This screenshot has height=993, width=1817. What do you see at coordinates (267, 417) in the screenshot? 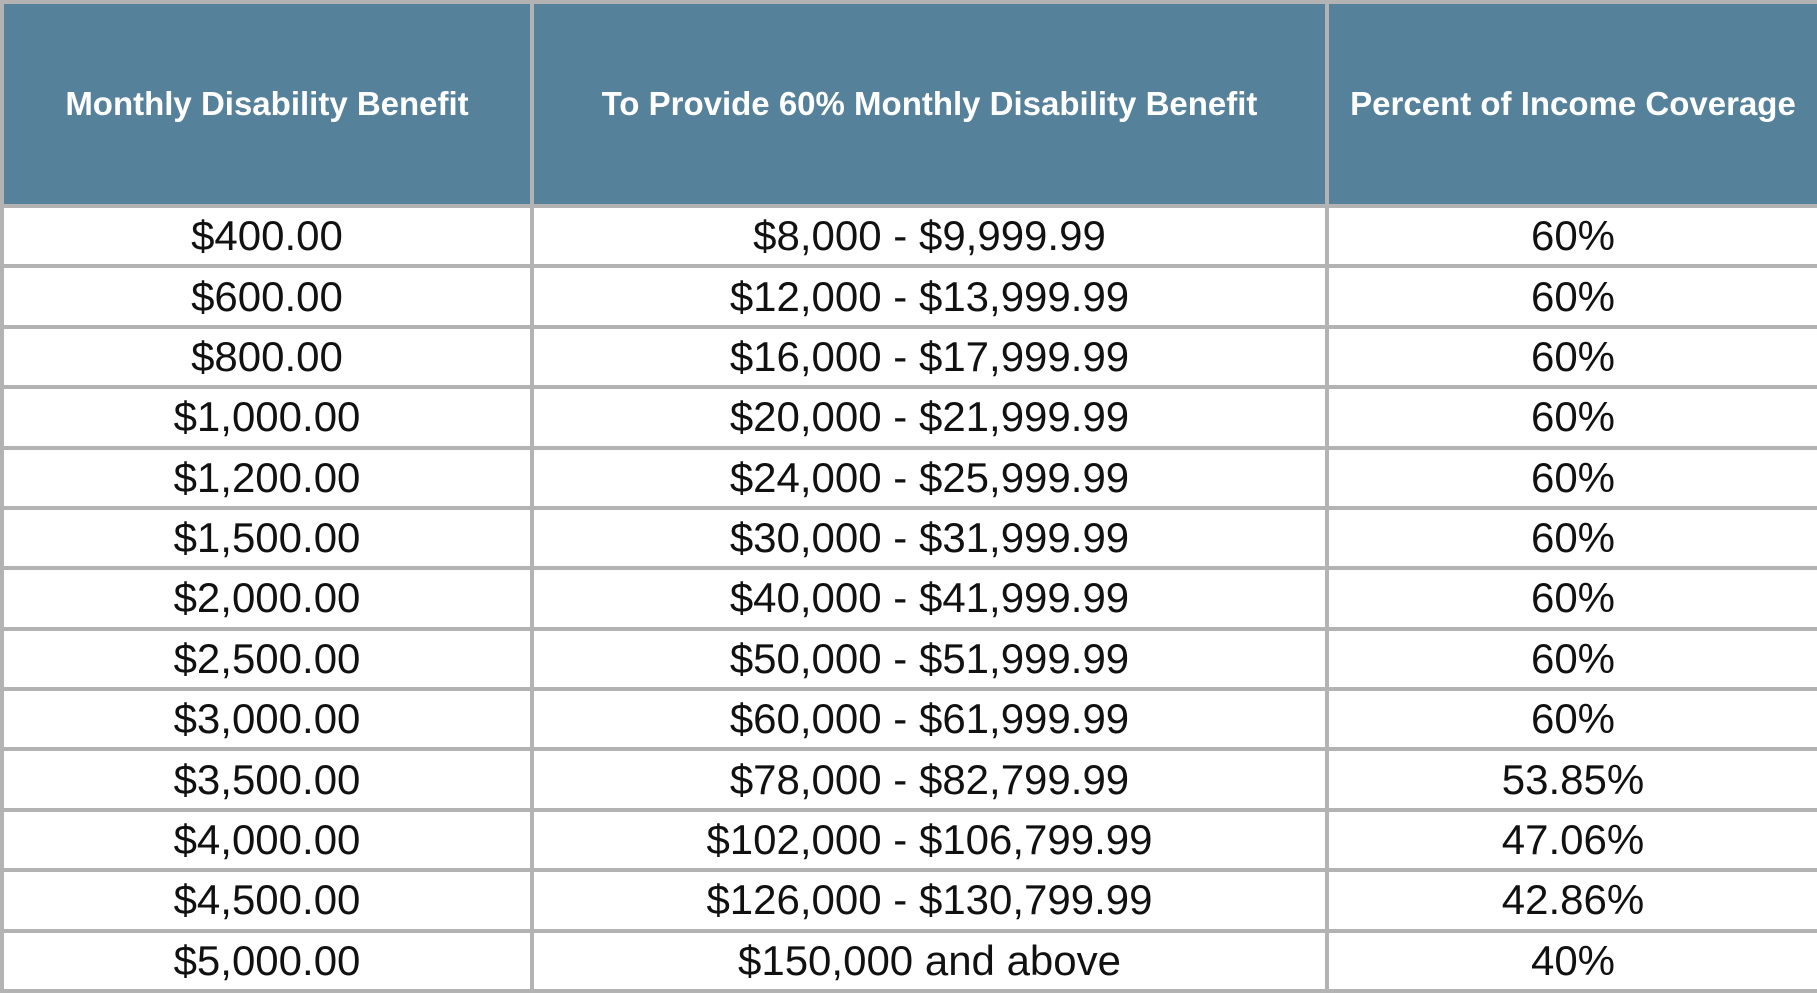
I see `table-cell: $1,000.00` at bounding box center [267, 417].